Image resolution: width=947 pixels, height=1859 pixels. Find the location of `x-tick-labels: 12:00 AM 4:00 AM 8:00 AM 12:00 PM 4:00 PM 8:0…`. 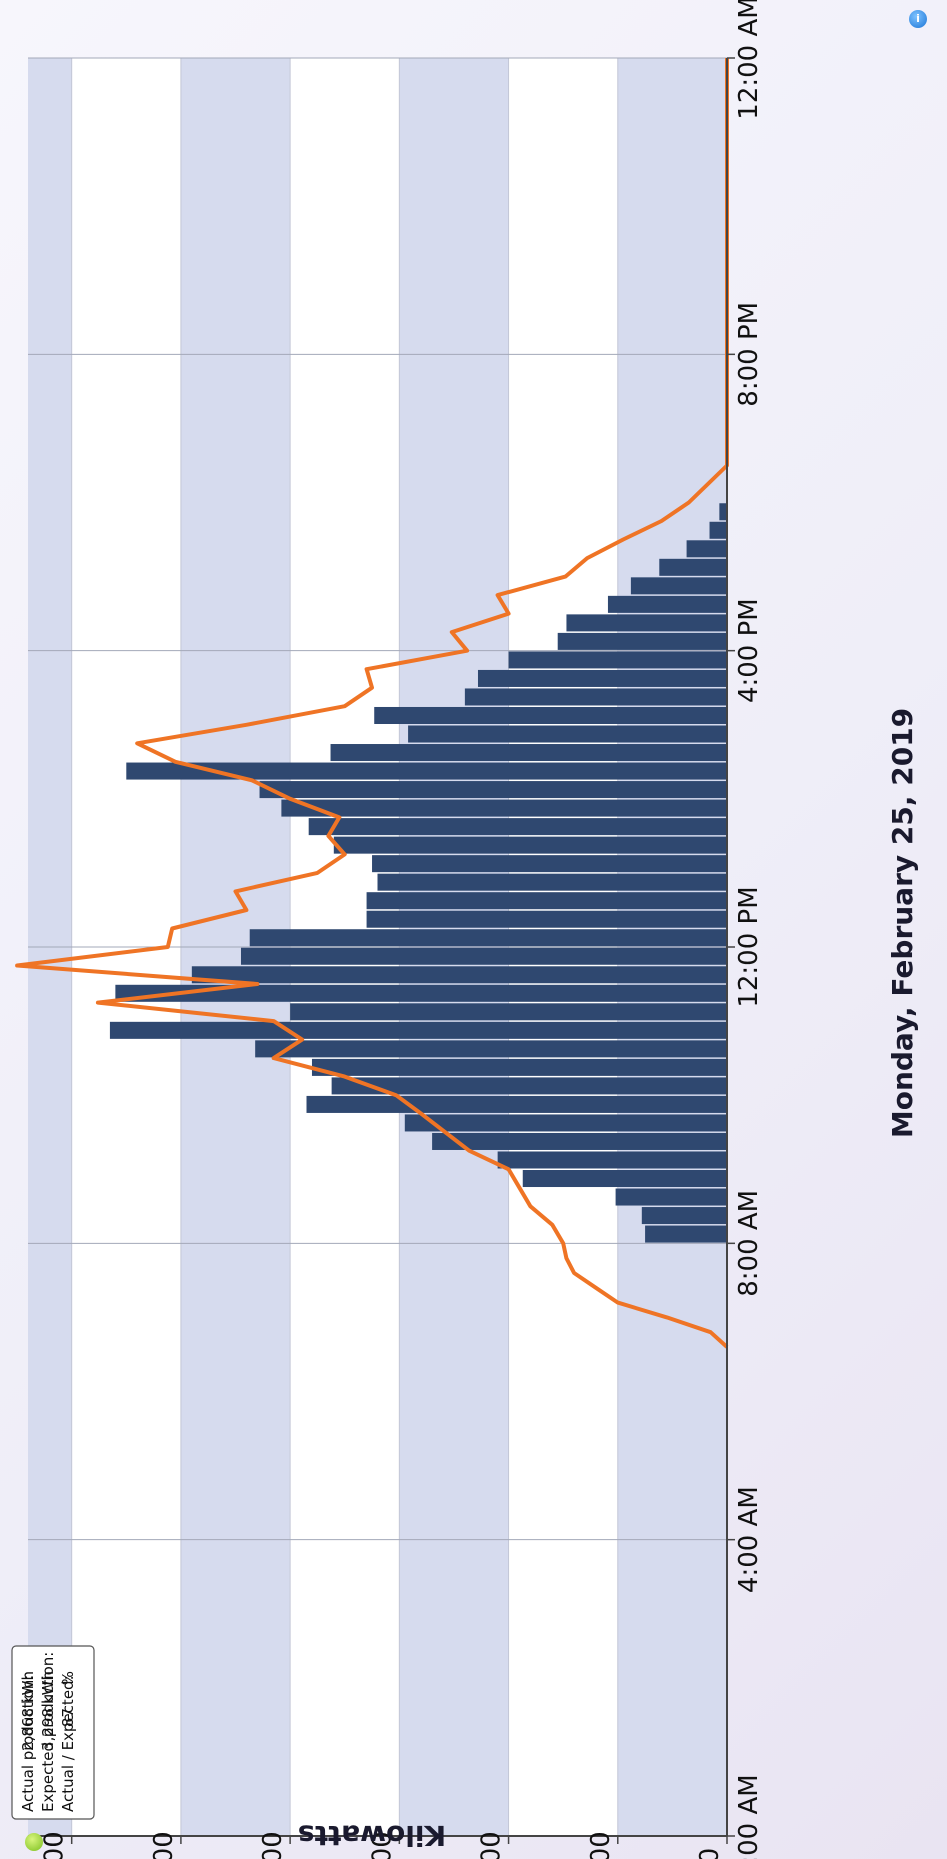

x-tick-labels: 12:00 AM 4:00 AM 8:00 AM 12:00 PM 4:00 PM 8:0… is located at coordinates (745, 929).